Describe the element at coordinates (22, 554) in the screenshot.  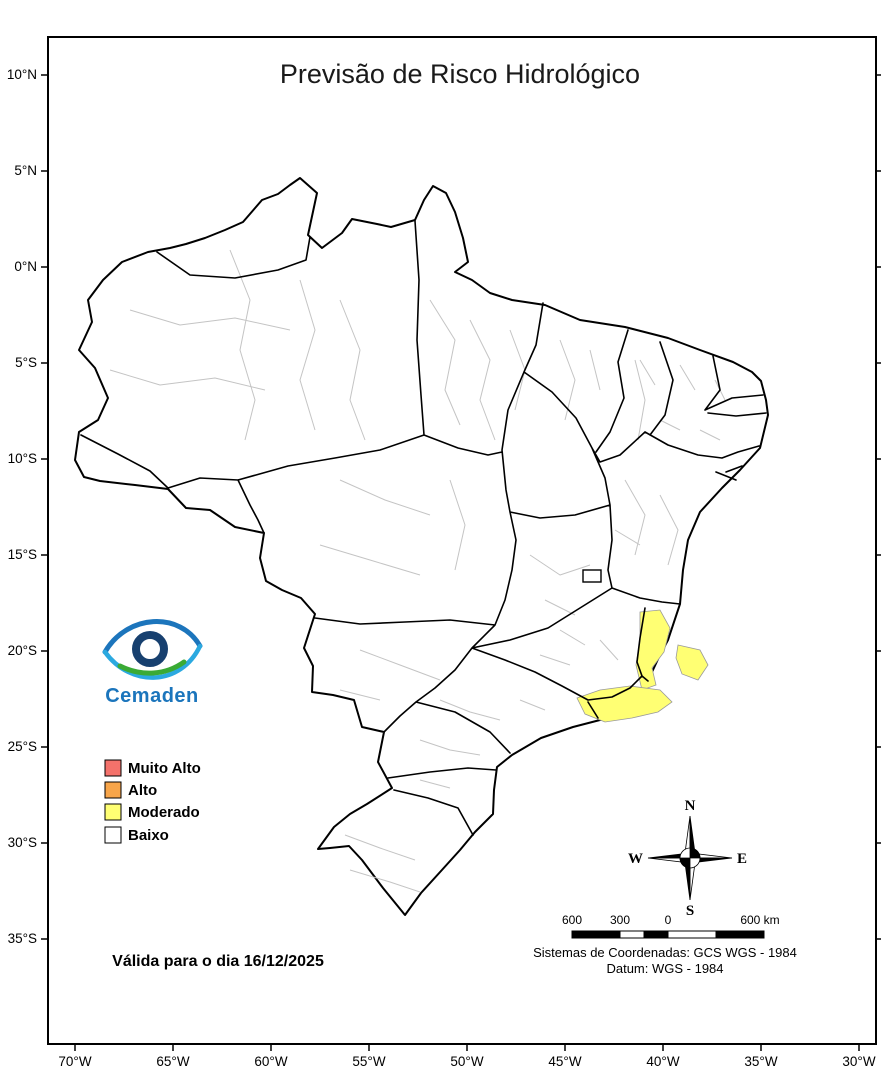
I see `lat-label-15s: 15°S` at that location.